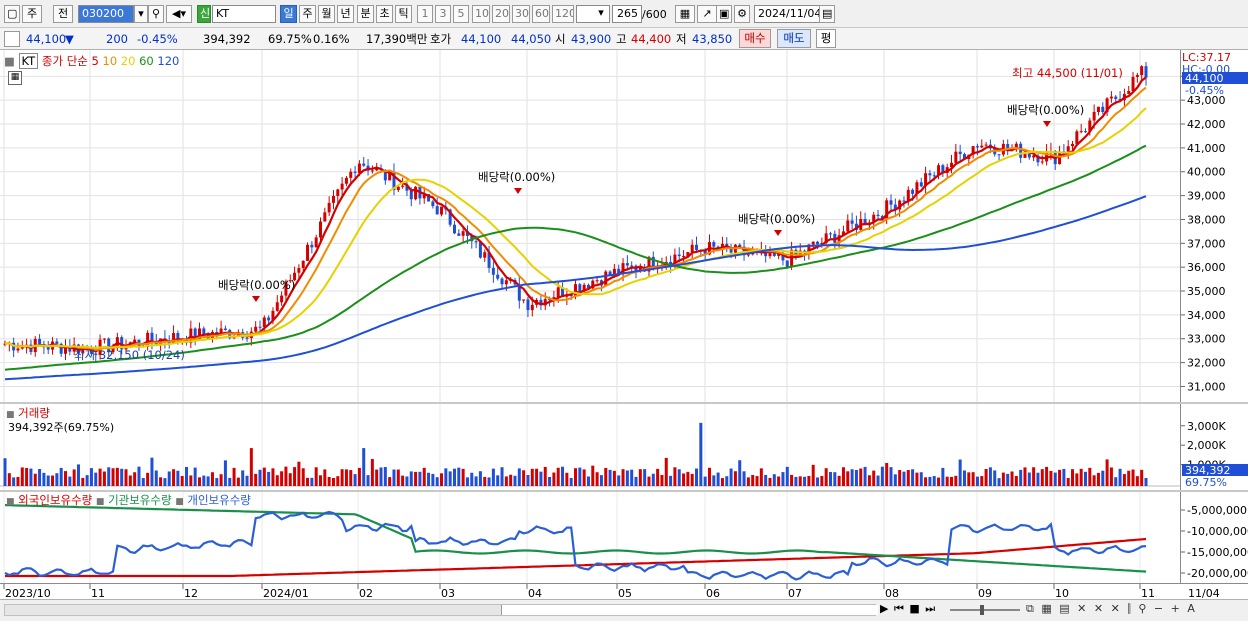 This screenshot has width=1248, height=621. Describe the element at coordinates (106, 14) in the screenshot. I see `stock-code-input: 030200` at that location.